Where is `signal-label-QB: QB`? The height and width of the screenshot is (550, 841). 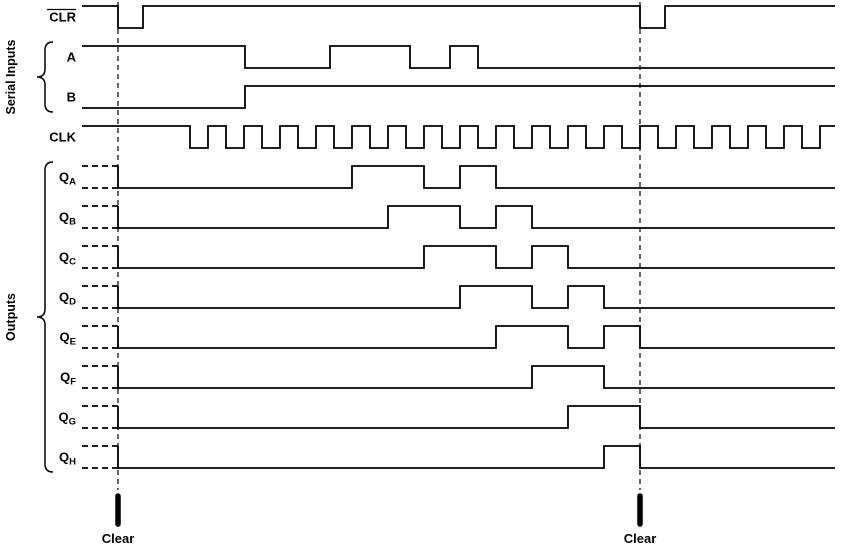
signal-label-QB: QB is located at coordinates (67, 219).